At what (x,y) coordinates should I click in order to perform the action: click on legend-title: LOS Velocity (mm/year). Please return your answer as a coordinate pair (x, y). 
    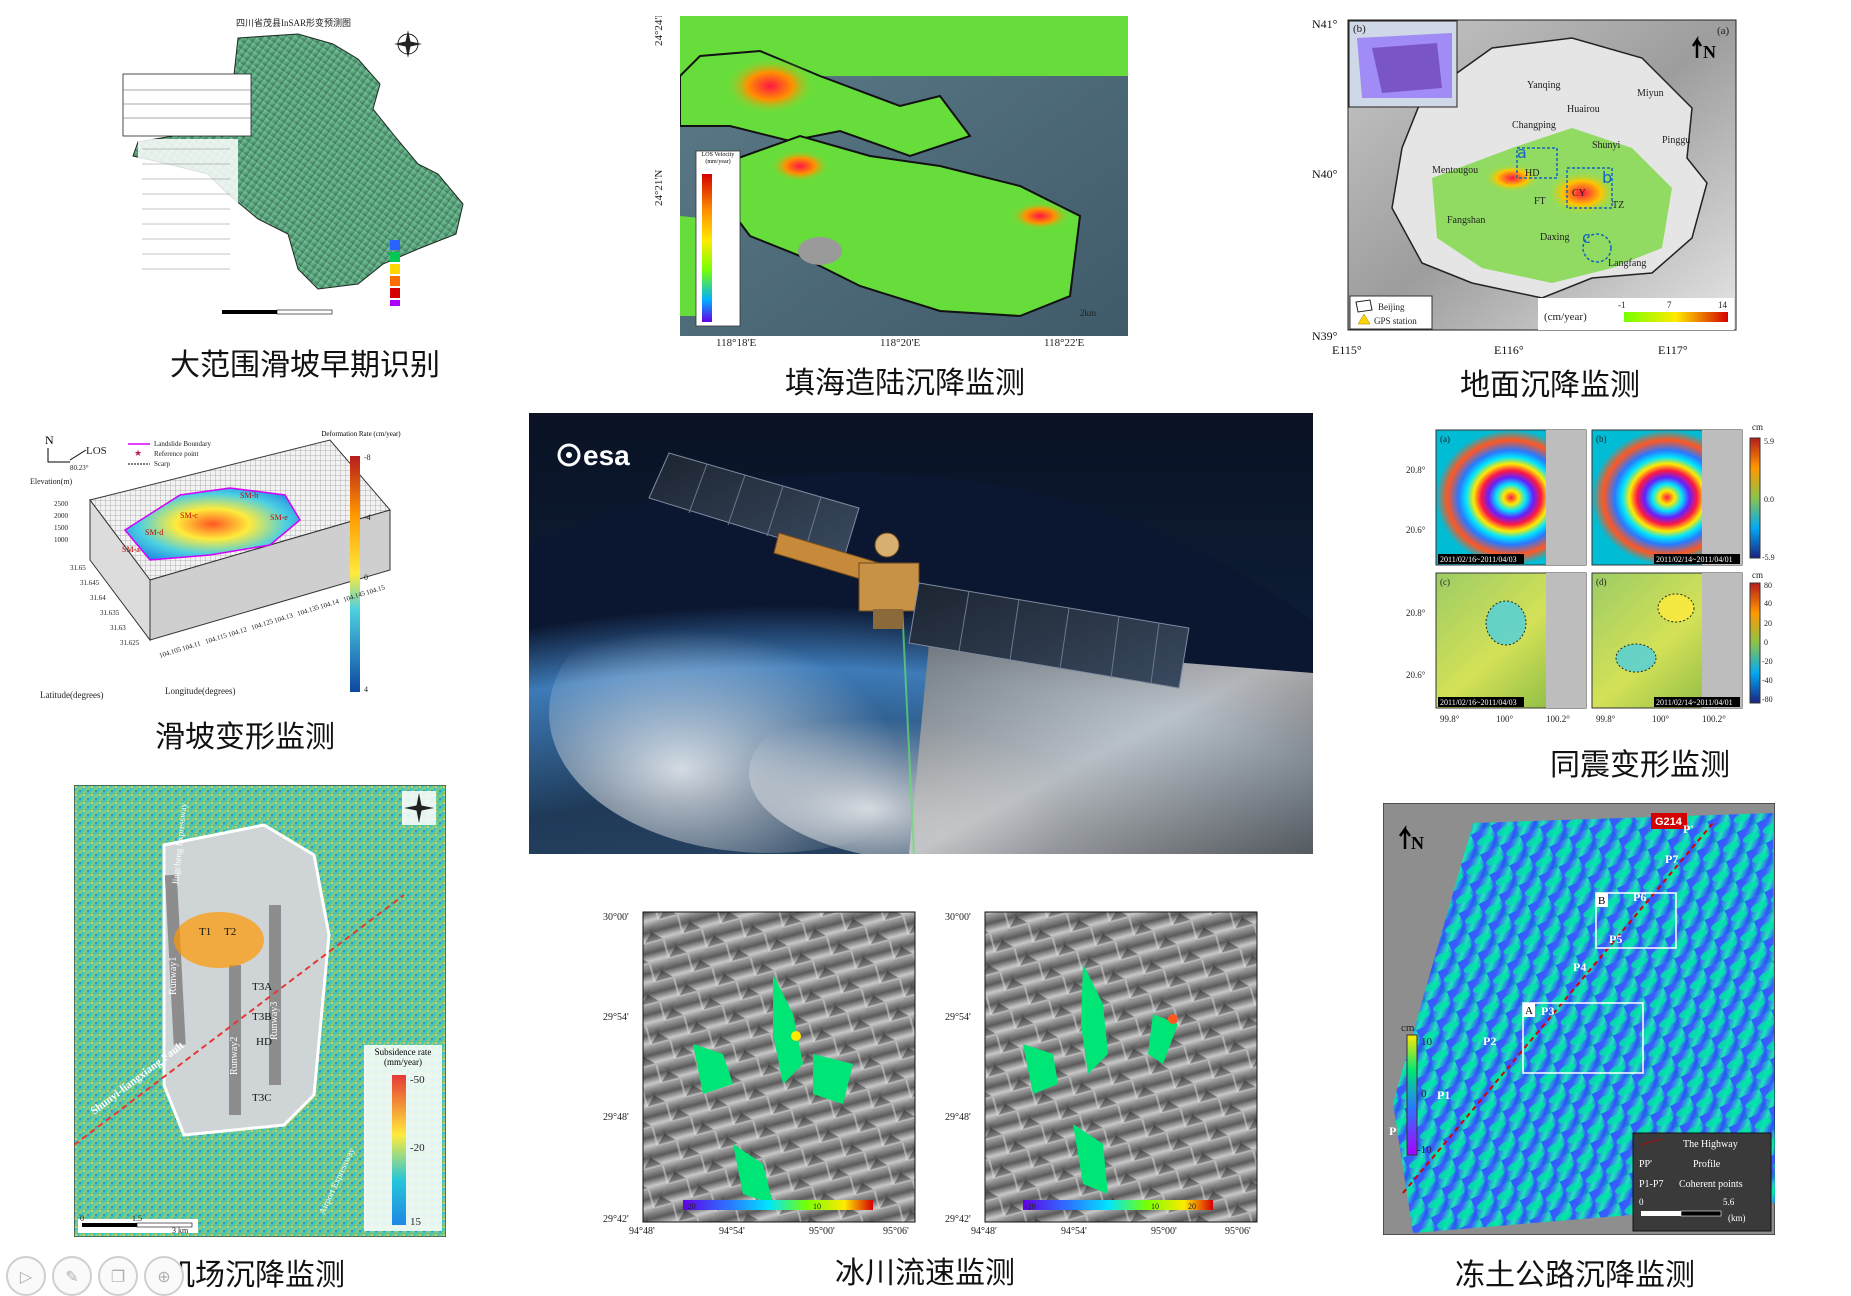
    Looking at the image, I should click on (718, 158).